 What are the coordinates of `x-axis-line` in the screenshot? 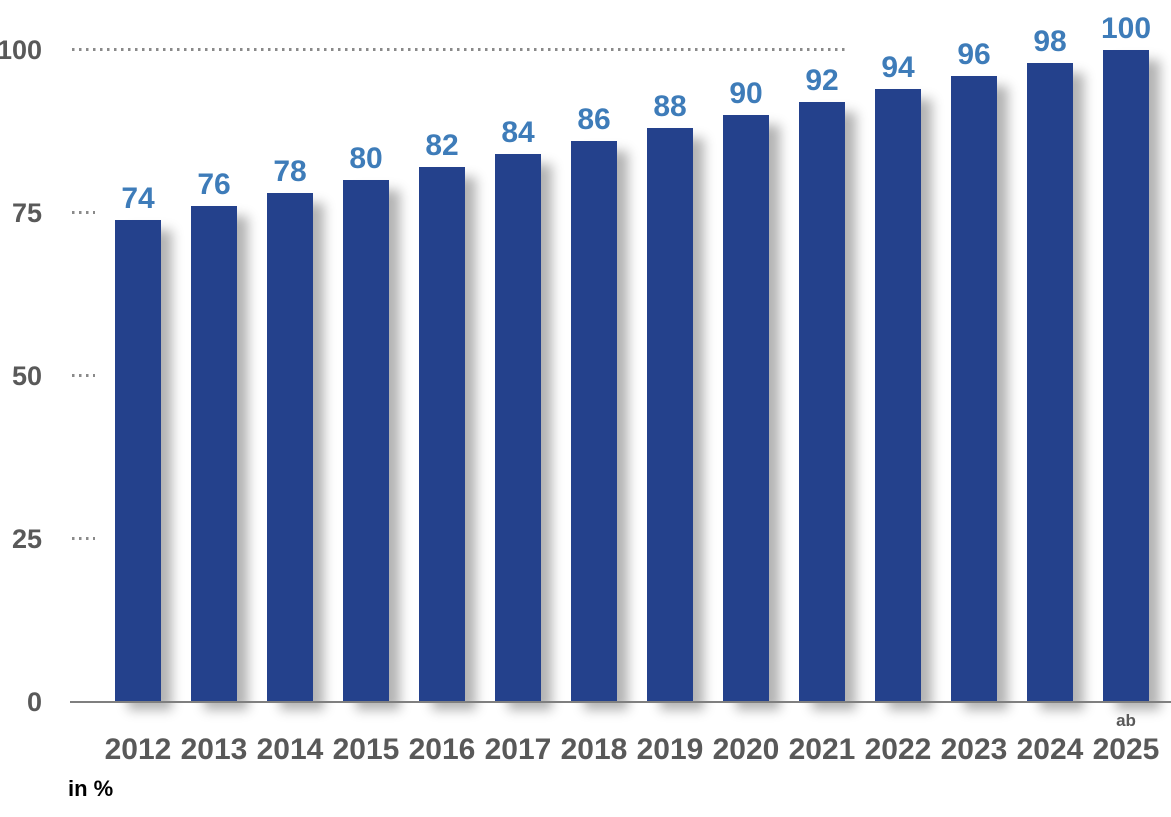 It's located at (620, 702).